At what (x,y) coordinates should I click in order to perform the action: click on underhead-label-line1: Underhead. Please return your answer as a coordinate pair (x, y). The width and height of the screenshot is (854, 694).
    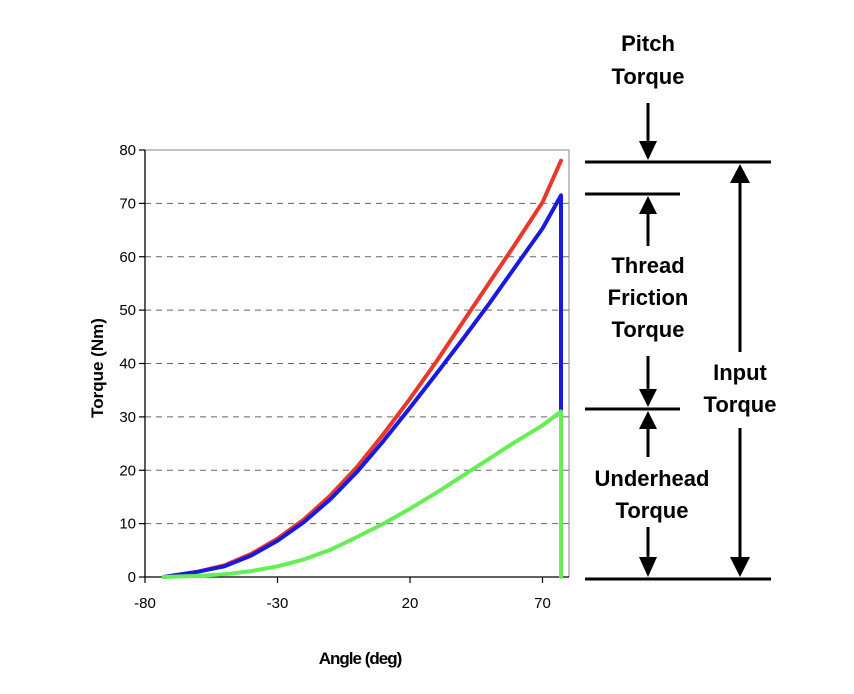
    Looking at the image, I should click on (652, 478).